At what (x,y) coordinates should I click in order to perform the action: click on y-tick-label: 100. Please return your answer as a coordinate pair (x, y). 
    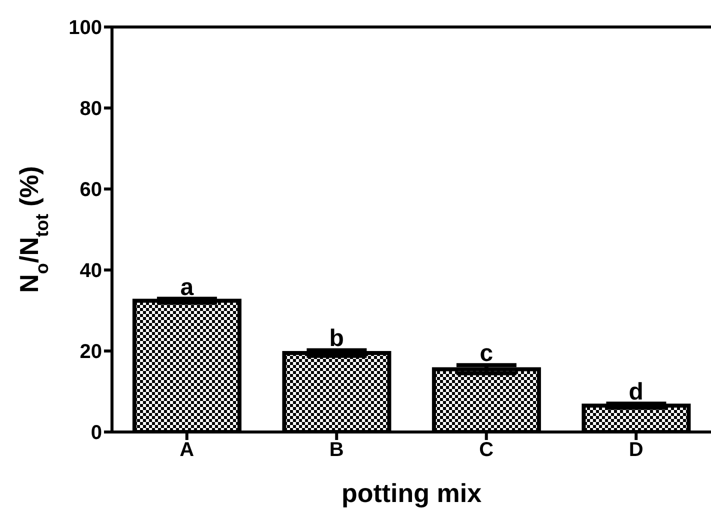
    Looking at the image, I should click on (85, 28).